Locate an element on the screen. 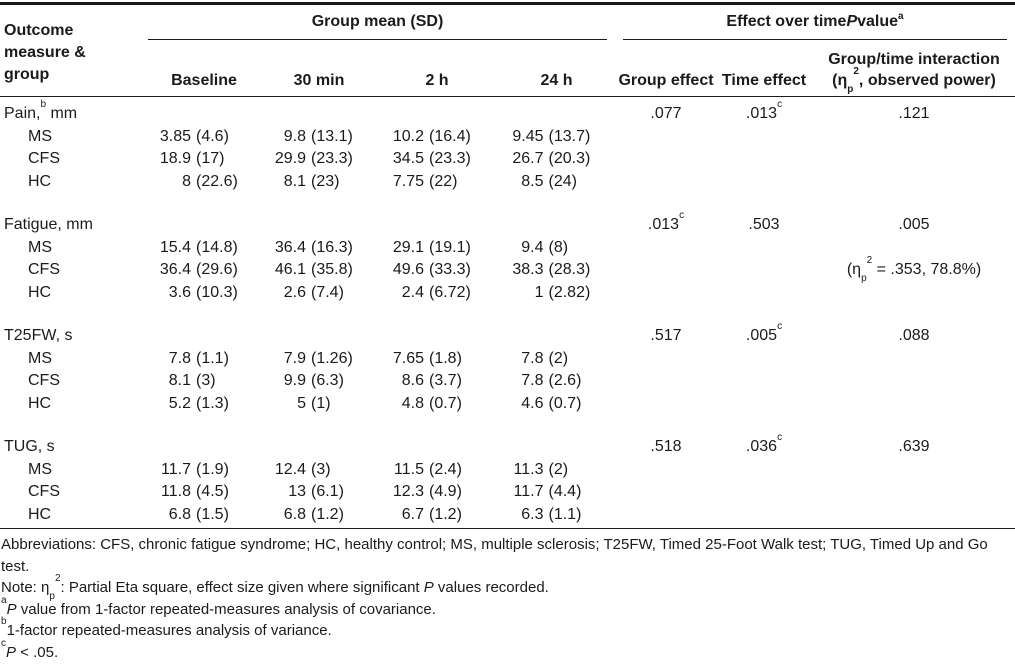 This screenshot has height=665, width=1015. mean-sd-cell-2h: 7.75 (22) is located at coordinates (425, 181).